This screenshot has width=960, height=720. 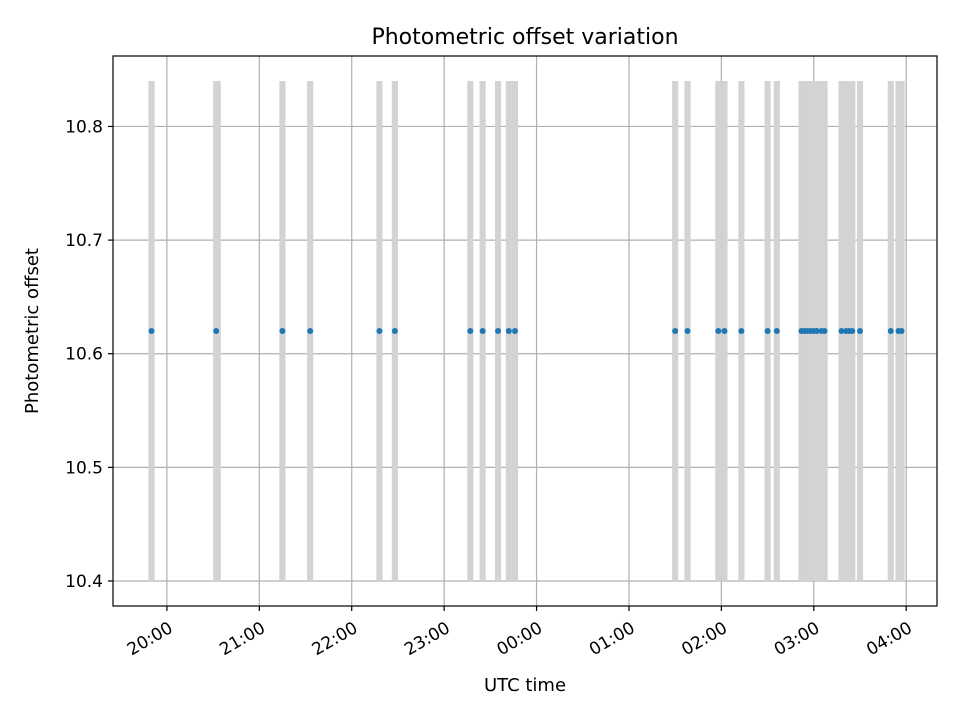 I want to click on x-tick-label: 01:00, so click(x=612, y=639).